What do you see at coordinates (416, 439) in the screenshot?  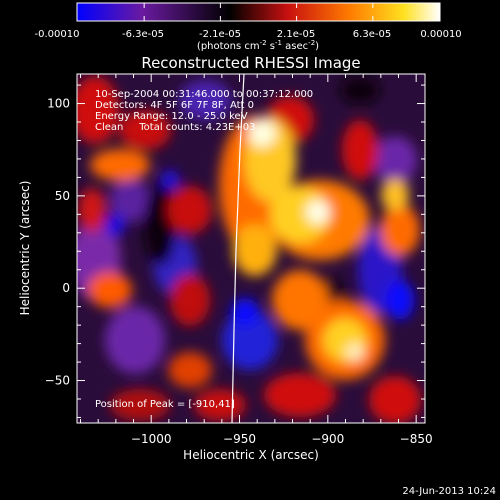 I see `x-tick-label: −850` at bounding box center [416, 439].